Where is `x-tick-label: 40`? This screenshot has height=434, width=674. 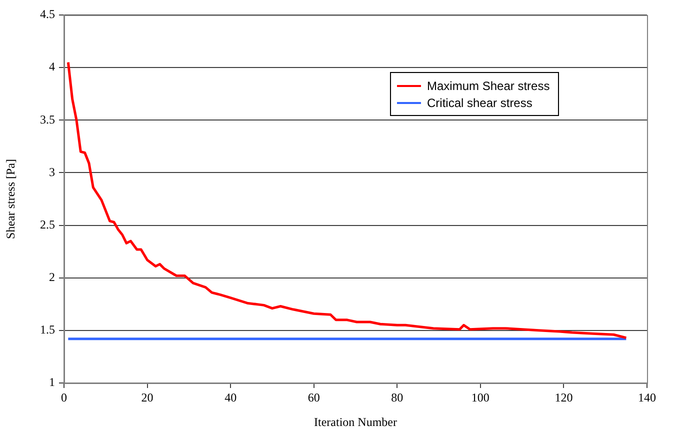
x-tick-label: 40 is located at coordinates (230, 397).